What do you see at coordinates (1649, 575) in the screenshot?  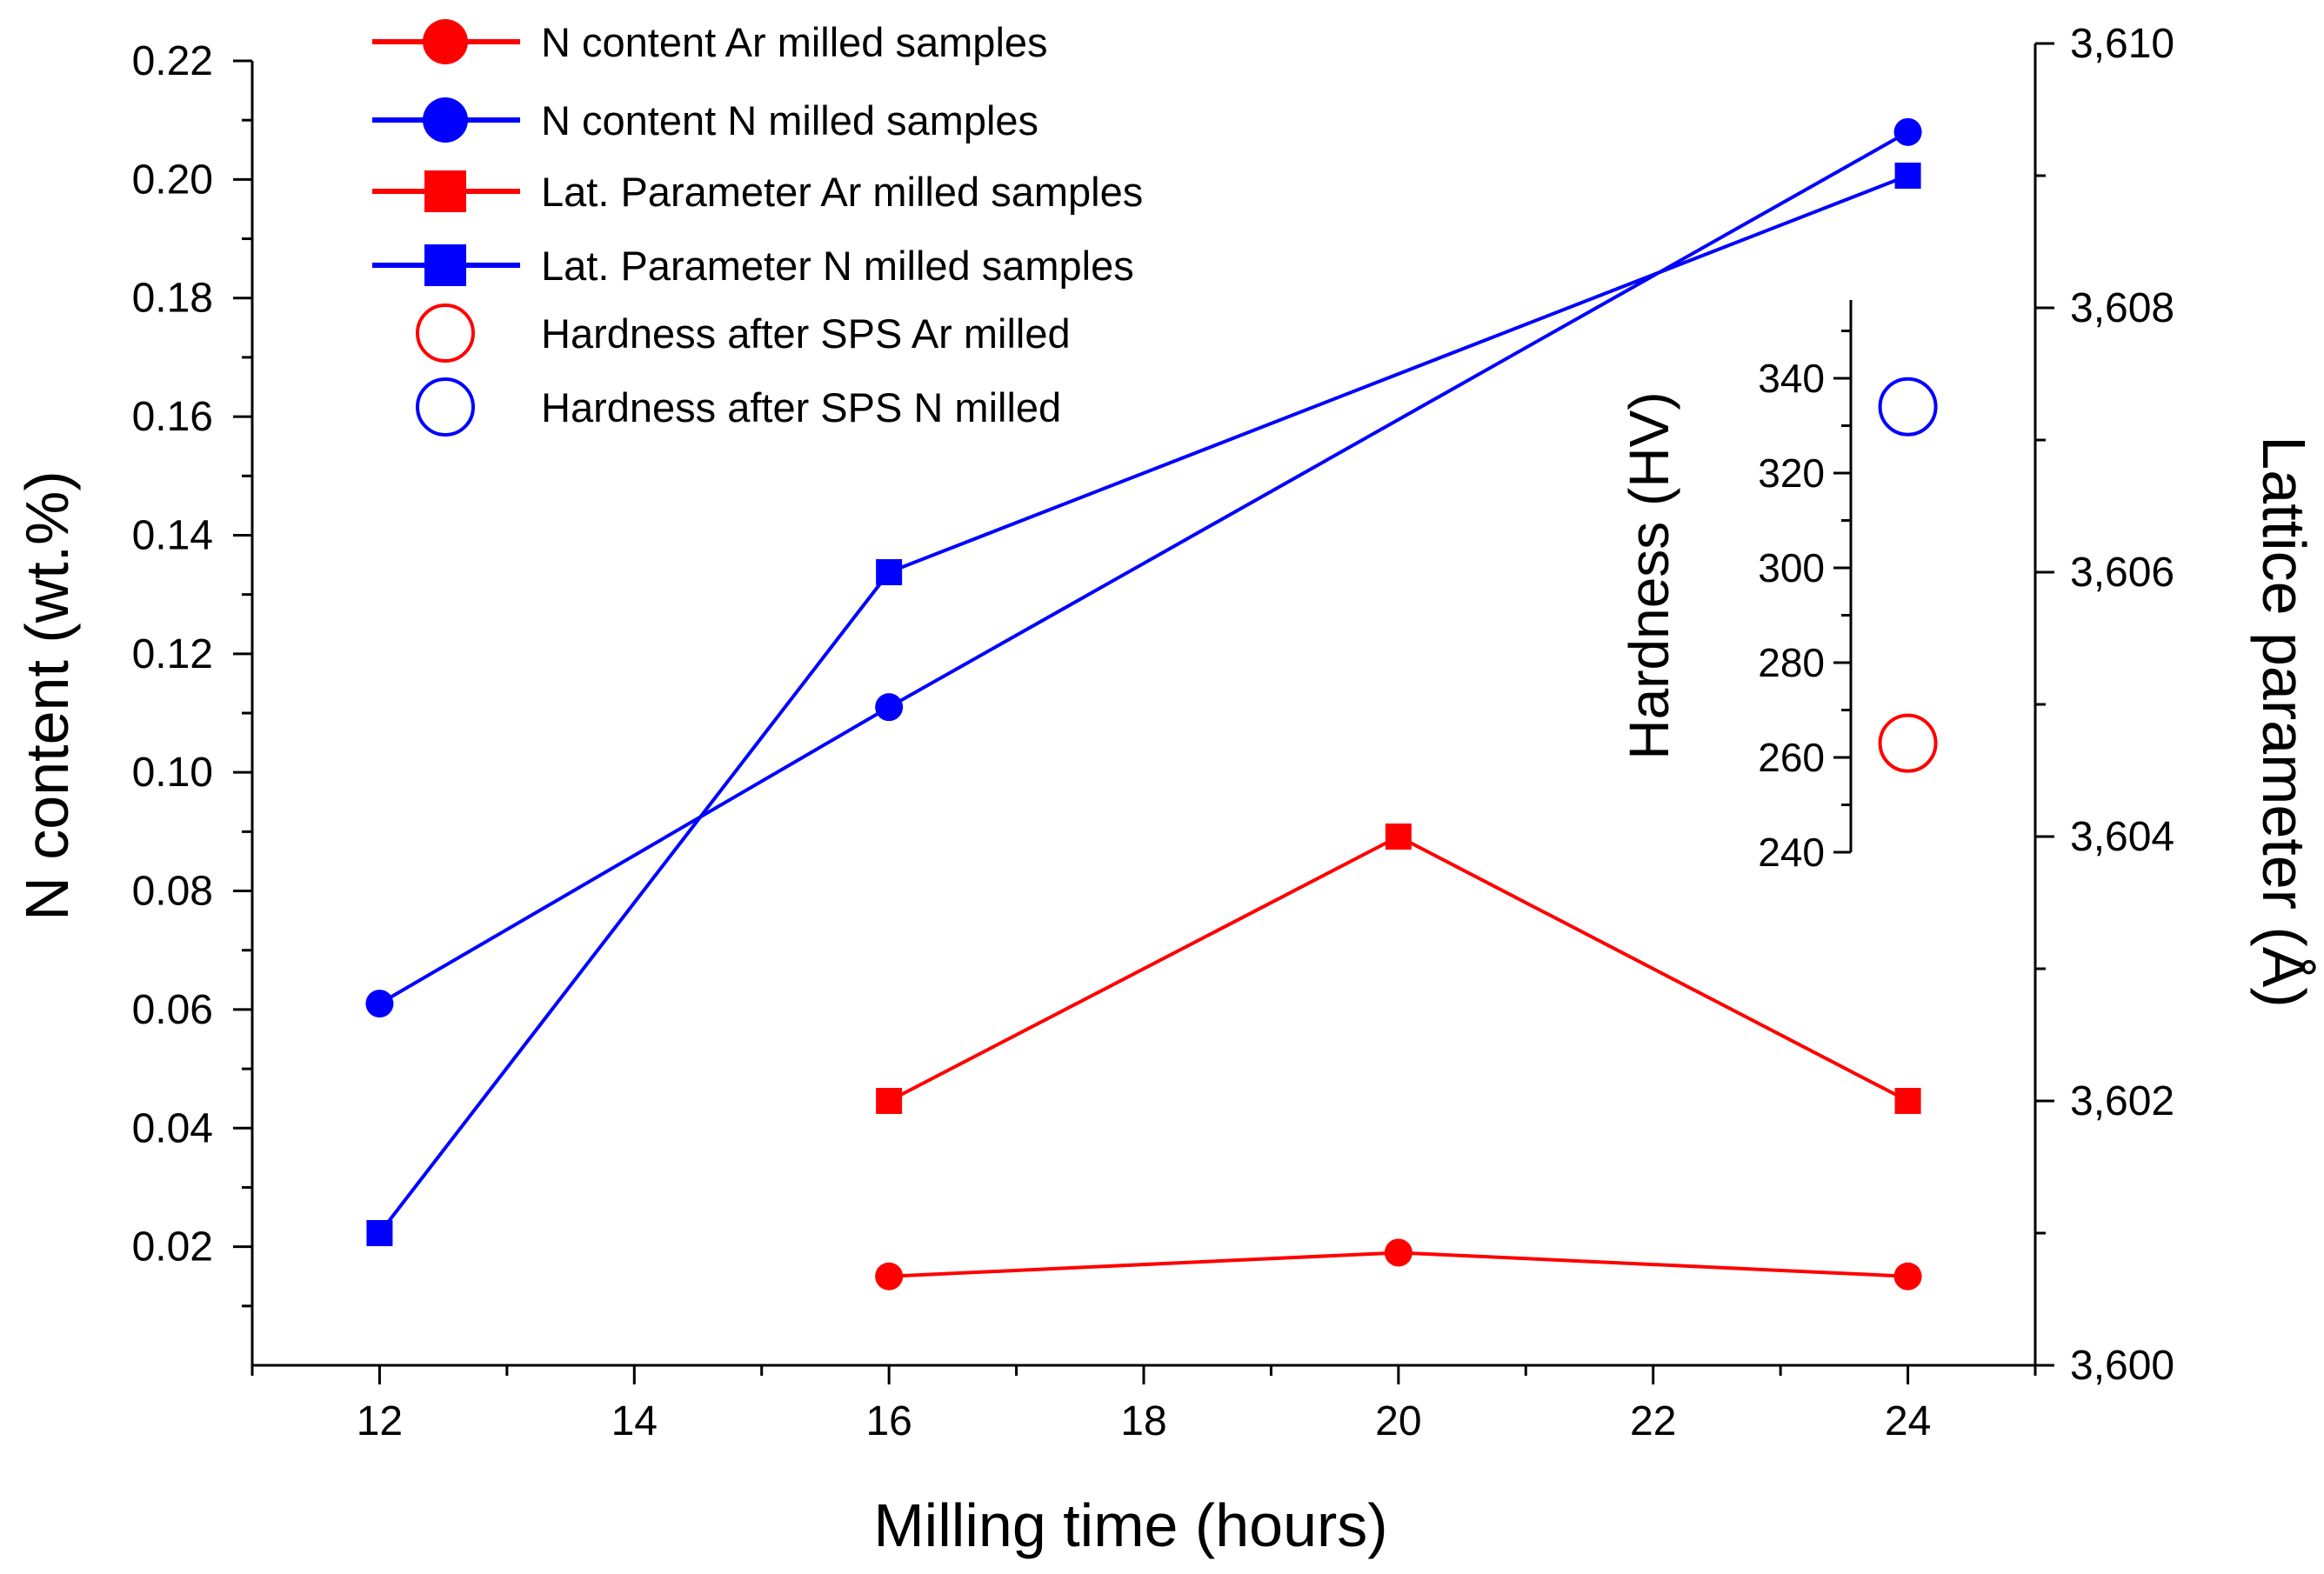 I see `inset-y-axis-title: Hardness (HV)` at bounding box center [1649, 575].